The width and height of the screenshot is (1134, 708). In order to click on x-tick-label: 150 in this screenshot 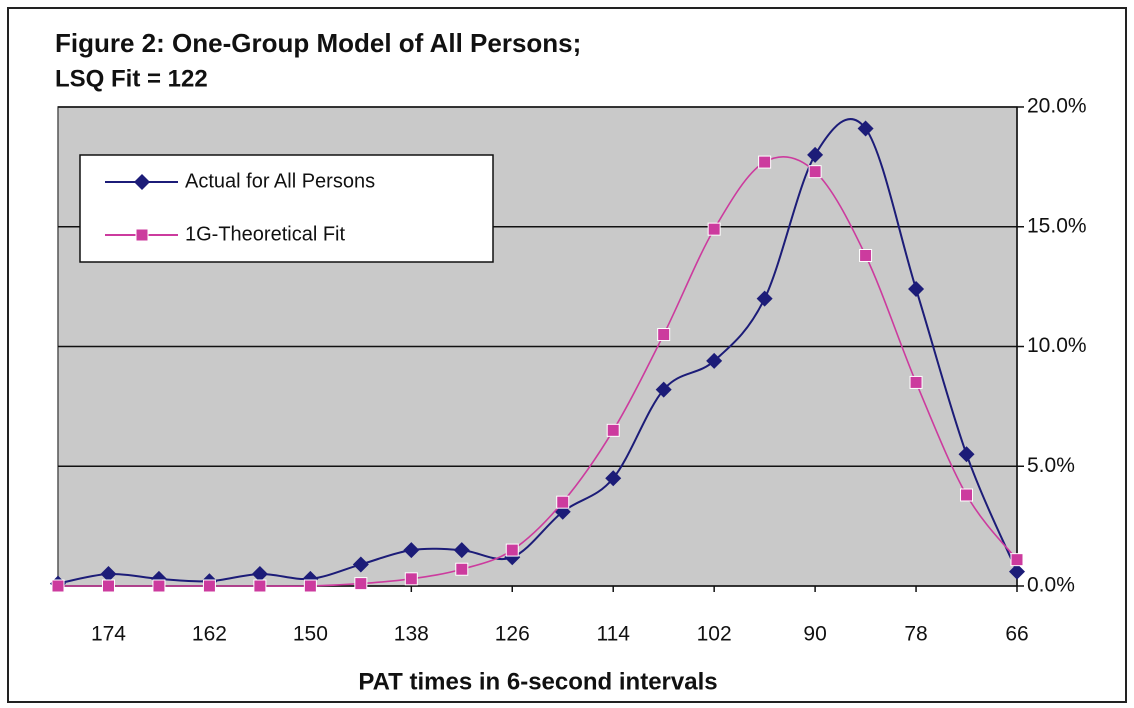, I will do `click(310, 634)`.